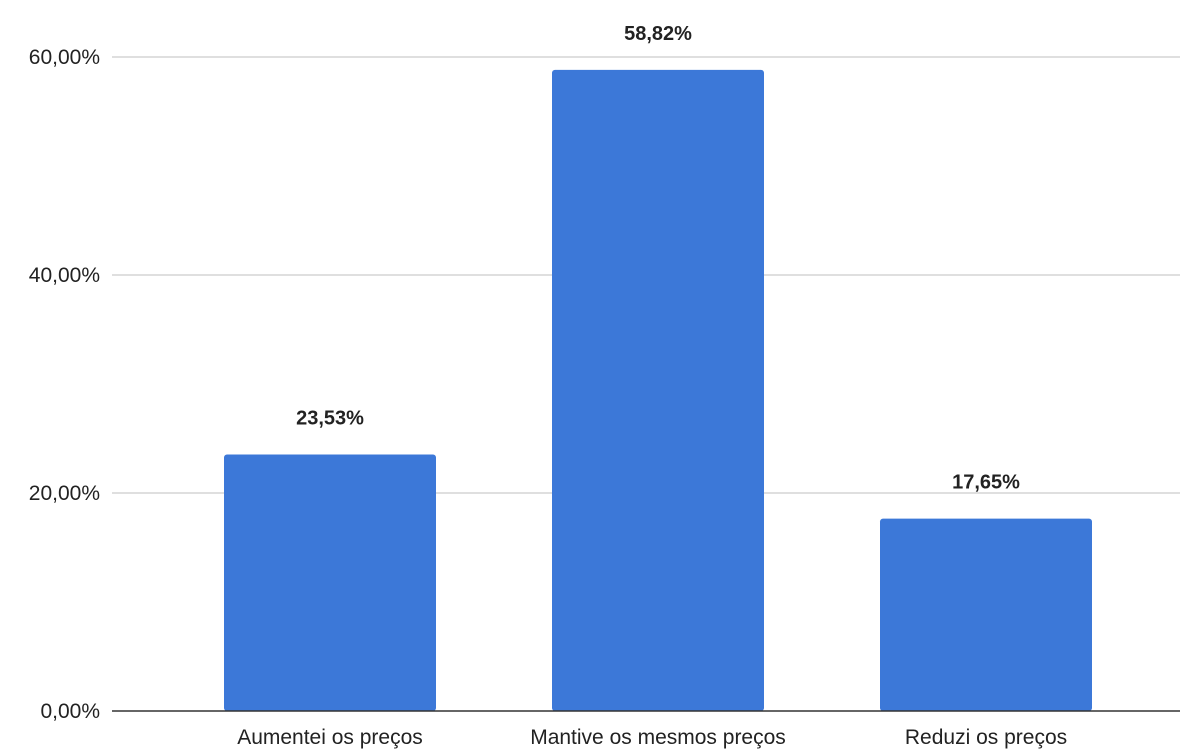  I want to click on y-tick-label: 0,00%, so click(70, 711).